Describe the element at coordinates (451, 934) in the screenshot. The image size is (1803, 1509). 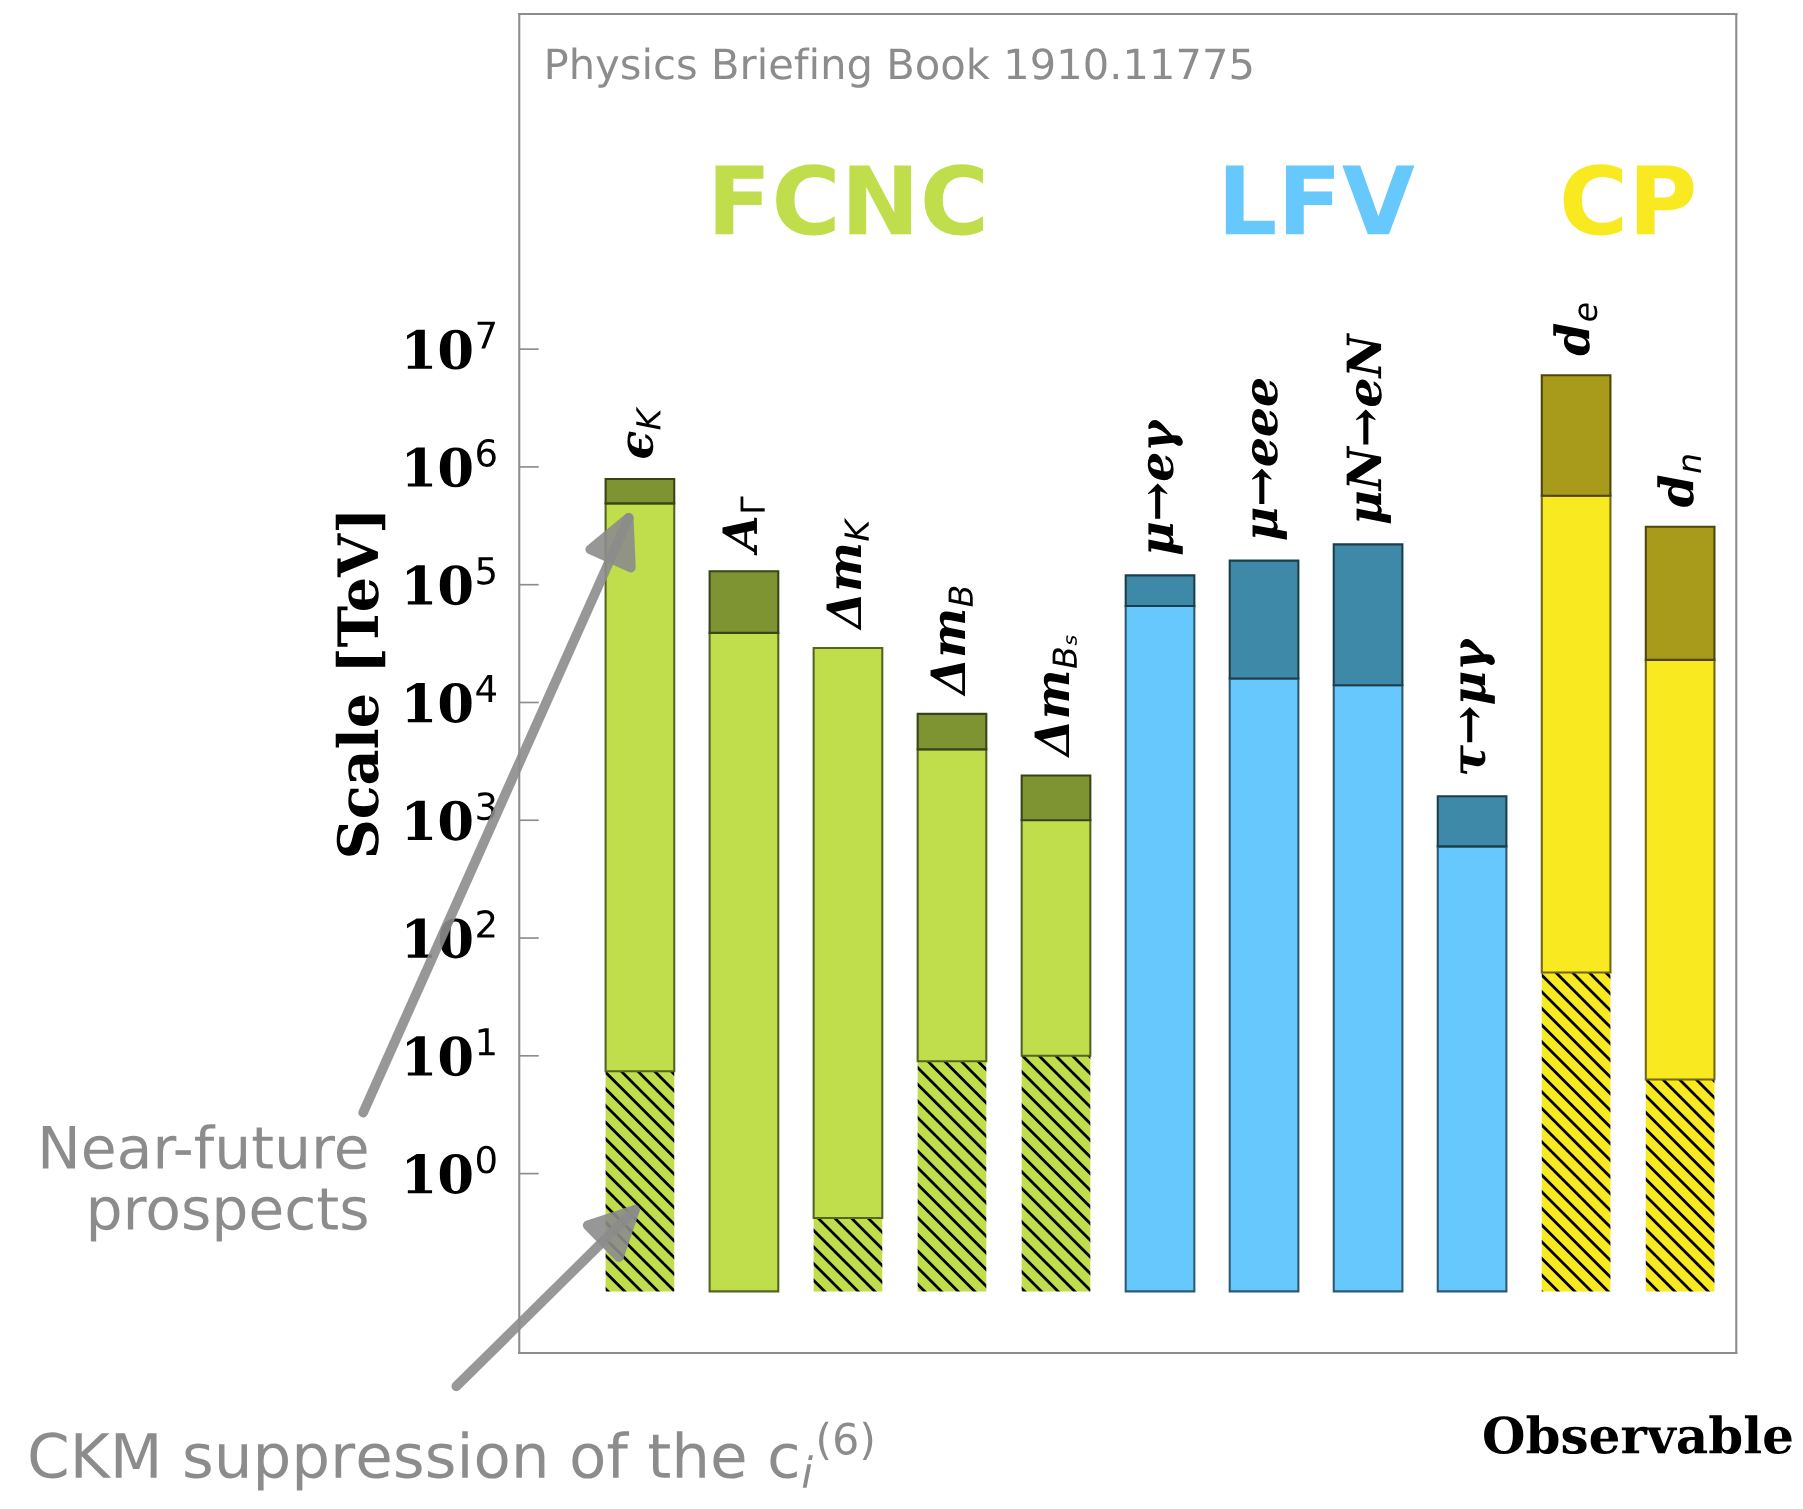
I see `y-tick-label: 10$^{2}$` at that location.